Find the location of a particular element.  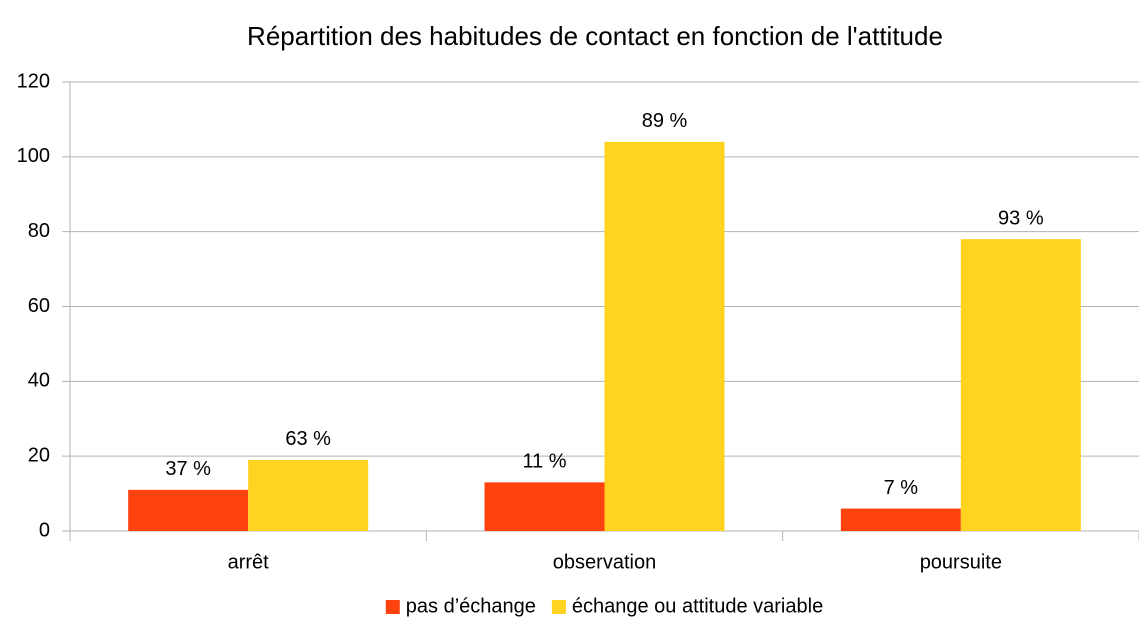

y-tick-label: 120 is located at coordinates (33, 81).